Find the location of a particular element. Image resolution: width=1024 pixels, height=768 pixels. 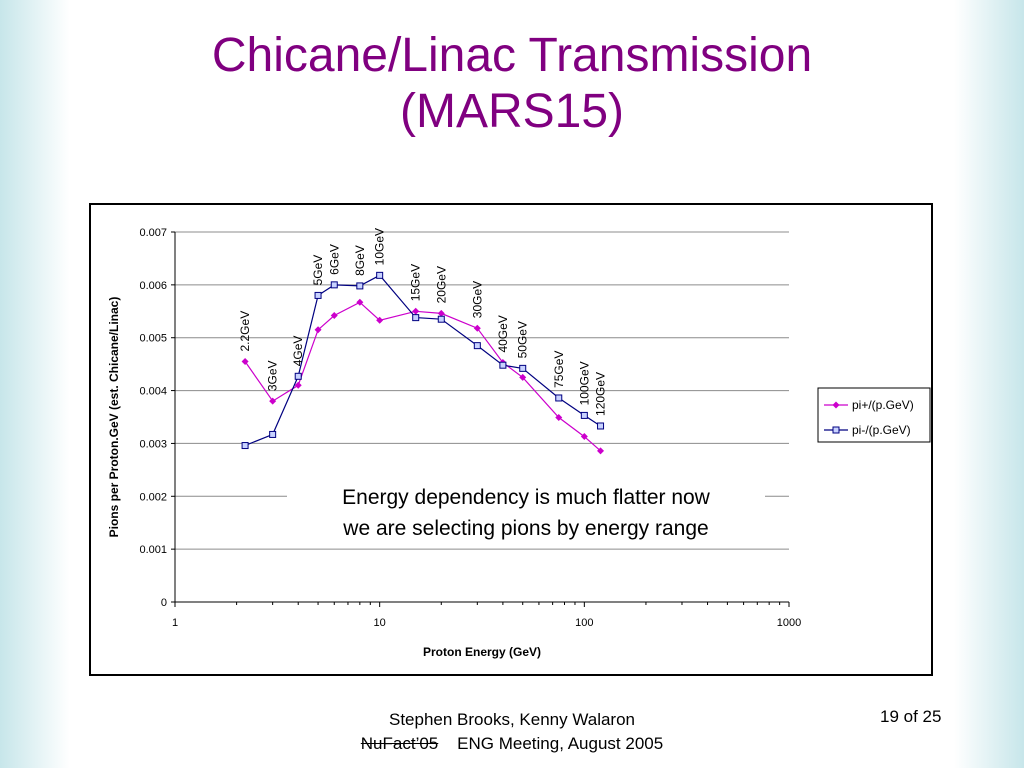

footer-event: NuFact’05 ENG Meeting, August 2005 is located at coordinates (512, 744).